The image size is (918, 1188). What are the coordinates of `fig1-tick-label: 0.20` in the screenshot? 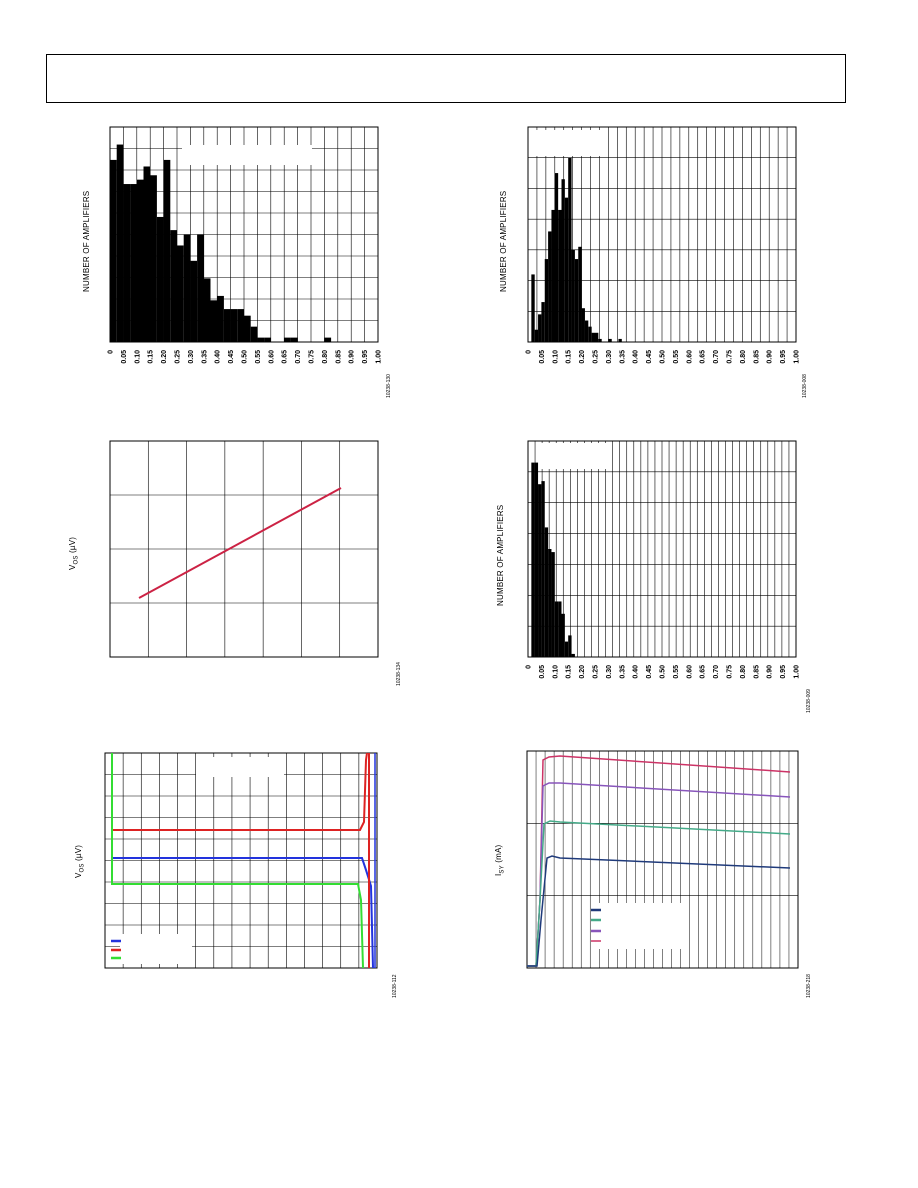 It's located at (164, 357).